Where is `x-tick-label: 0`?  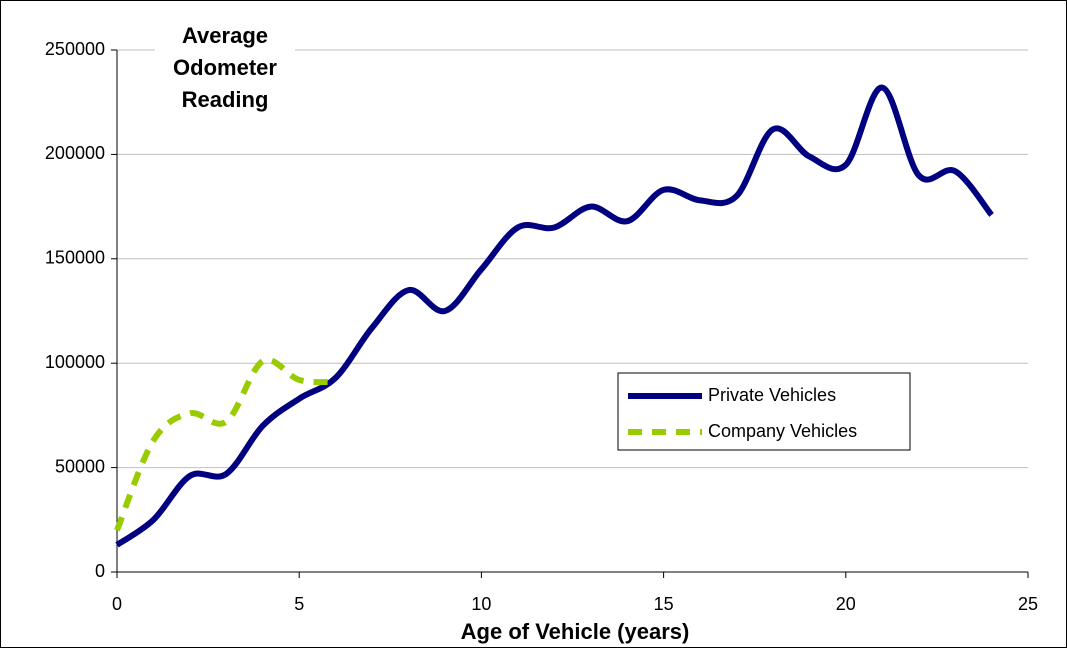 x-tick-label: 0 is located at coordinates (117, 604).